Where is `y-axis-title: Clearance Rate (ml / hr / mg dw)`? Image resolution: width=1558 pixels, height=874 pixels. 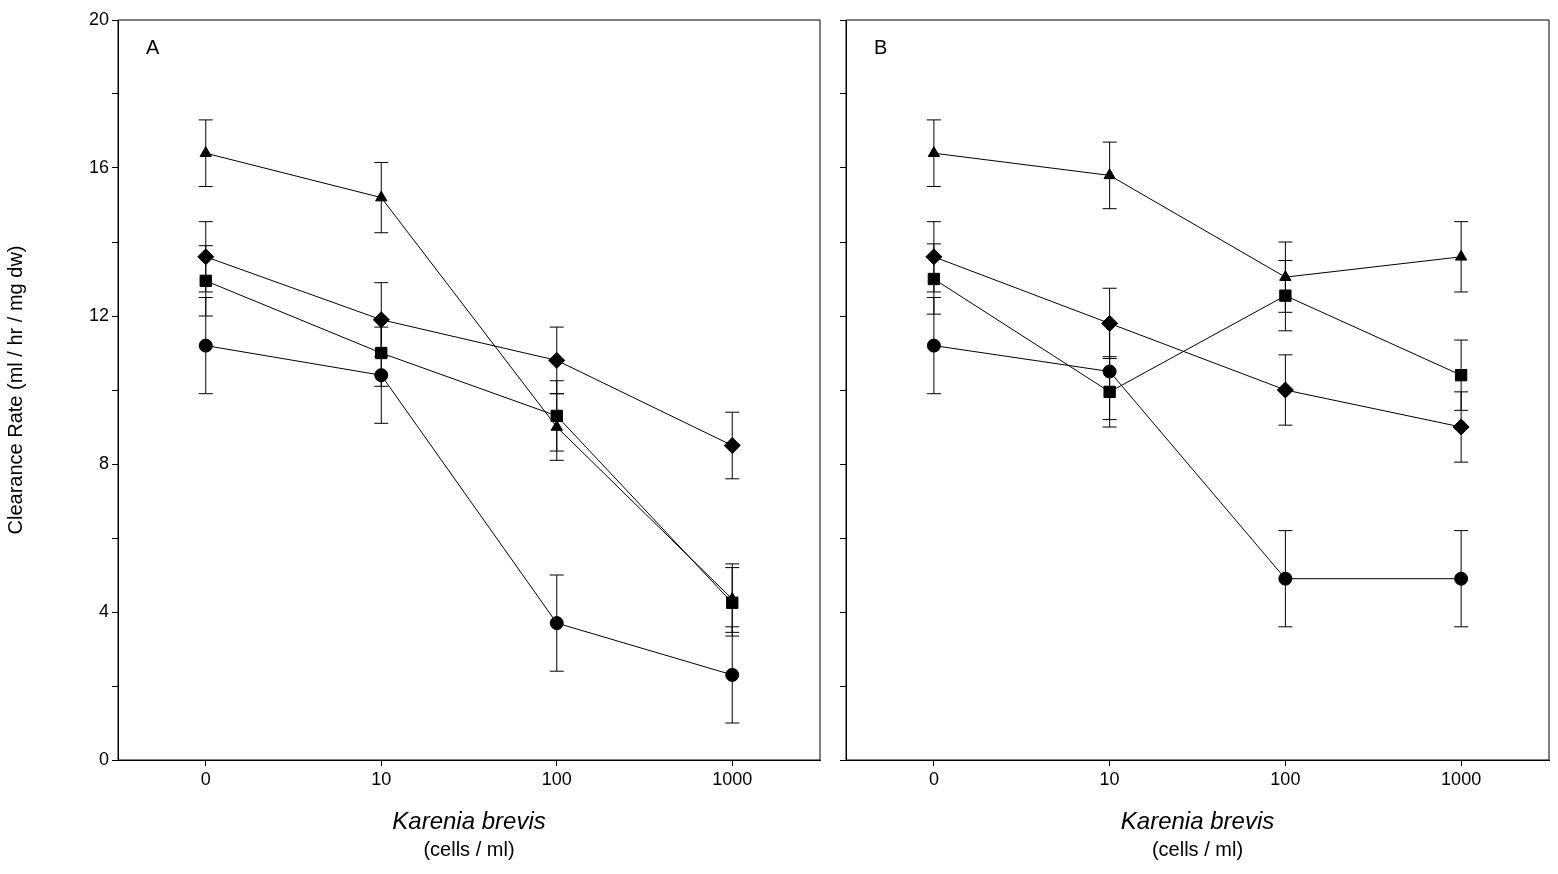 y-axis-title: Clearance Rate (ml / hr / mg dw) is located at coordinates (14, 390).